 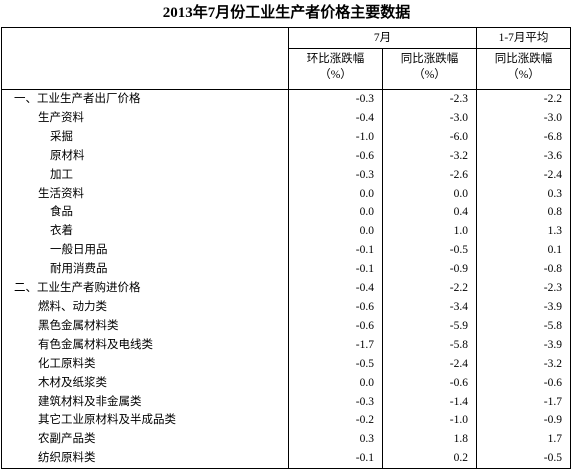 I want to click on value-cell: -6.0, so click(x=429, y=137).